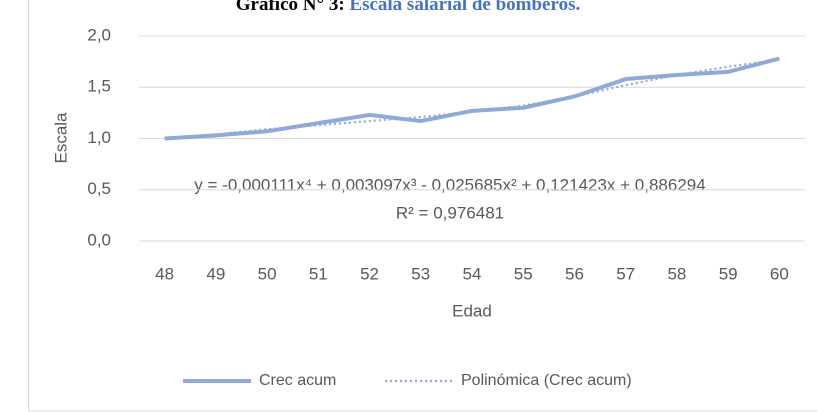 The width and height of the screenshot is (817, 412). Describe the element at coordinates (297, 380) in the screenshot. I see `legend-label: Crec acum` at that location.